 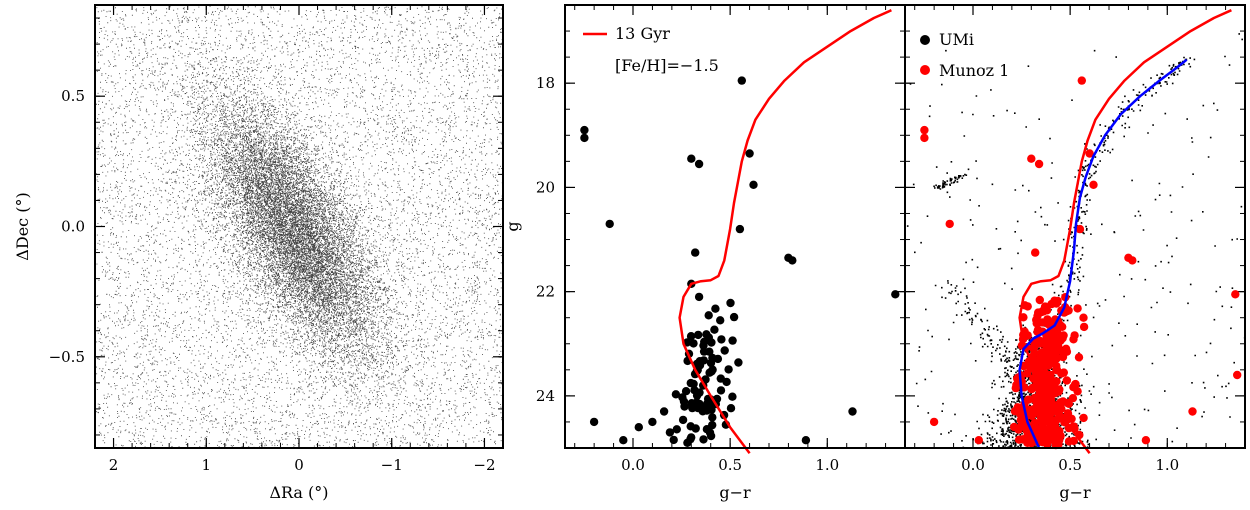 I want to click on y-tick-label: 20, so click(x=545, y=187).